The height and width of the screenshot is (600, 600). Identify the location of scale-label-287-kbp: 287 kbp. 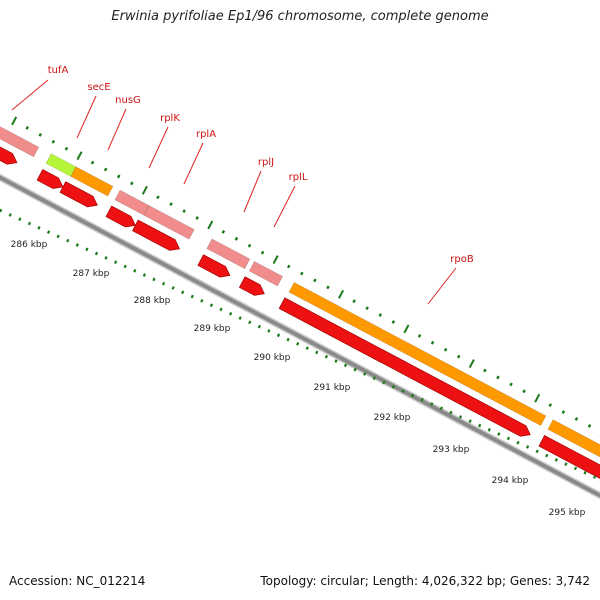
(91, 274).